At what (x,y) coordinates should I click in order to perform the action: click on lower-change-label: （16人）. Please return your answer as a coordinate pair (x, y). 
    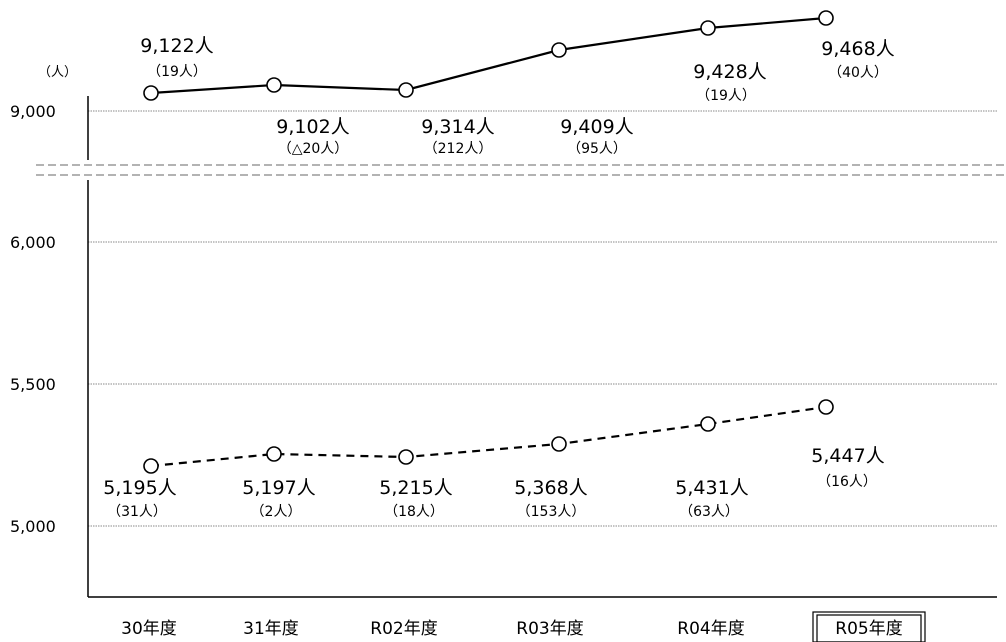
    Looking at the image, I should click on (847, 482).